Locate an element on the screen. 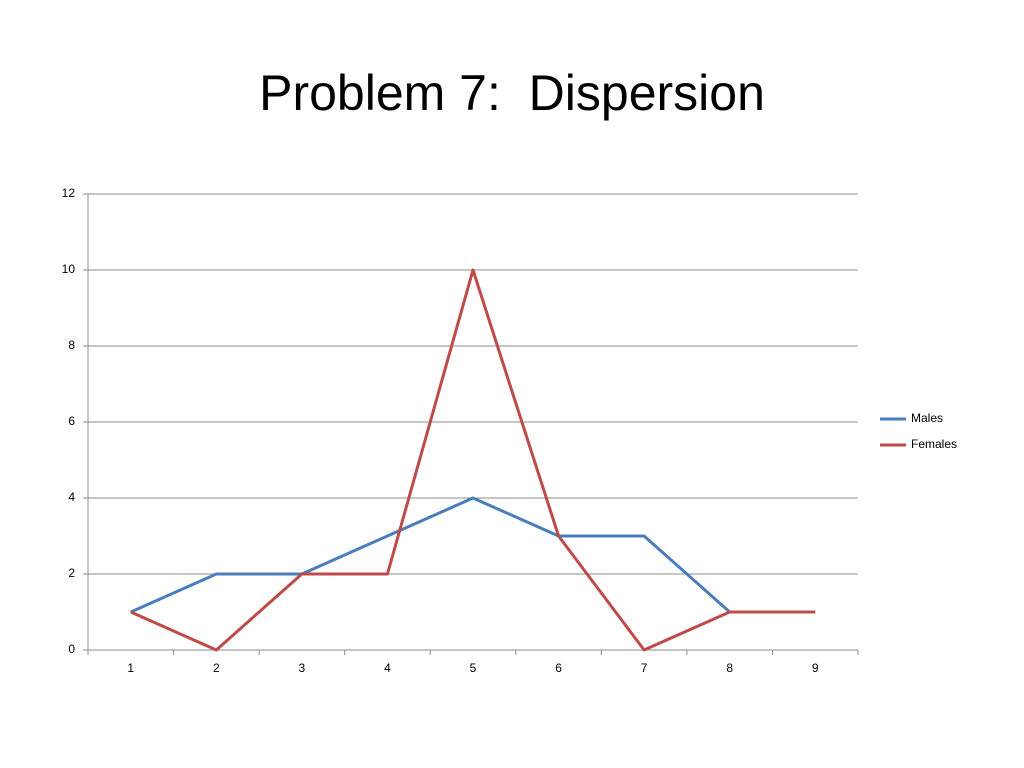  legend-label: Males is located at coordinates (927, 418).